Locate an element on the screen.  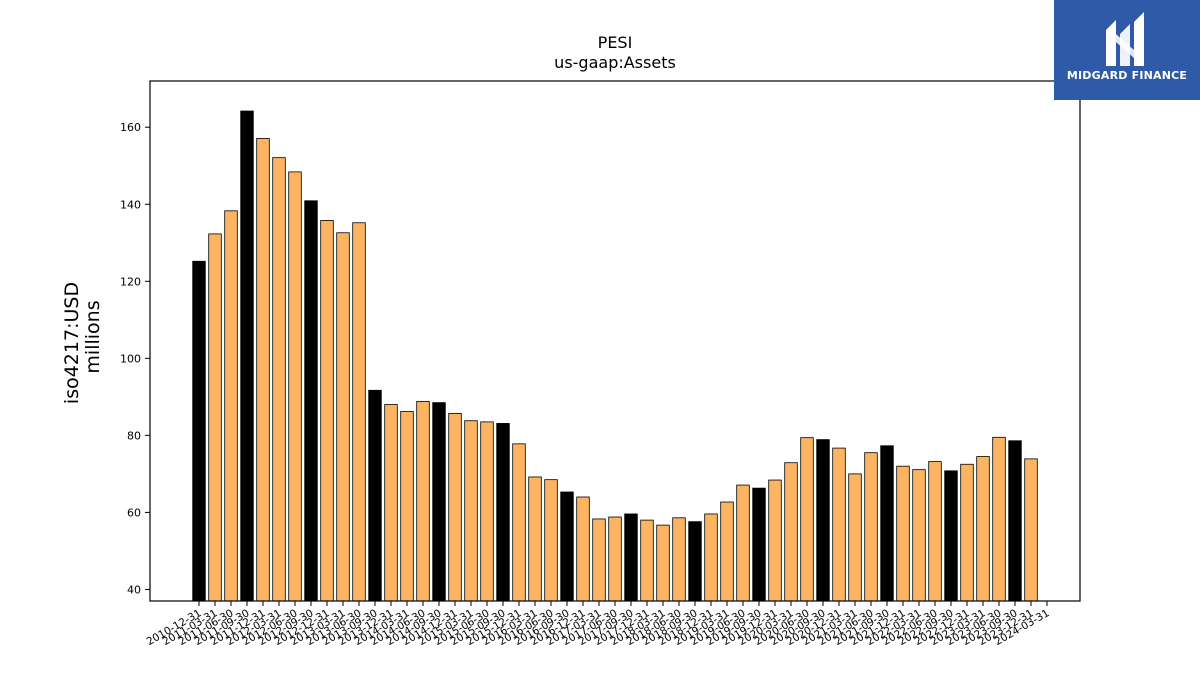
y-tick-label: 120 is located at coordinates (130, 281).